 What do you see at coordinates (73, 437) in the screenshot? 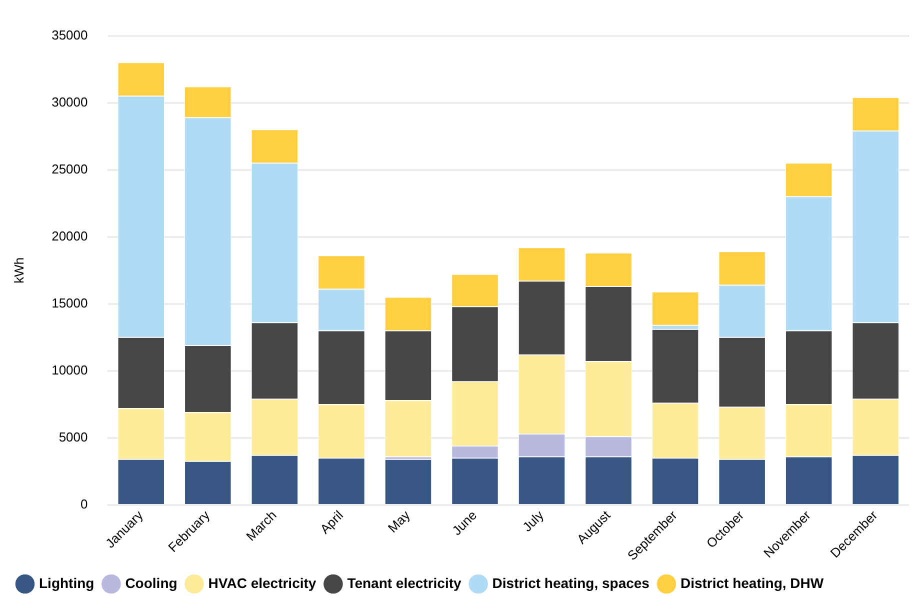
I see `y-tick-label: 5000` at bounding box center [73, 437].